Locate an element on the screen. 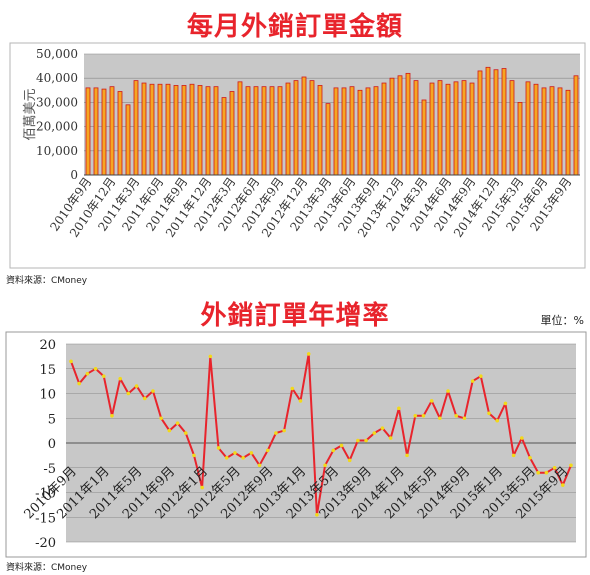 The width and height of the screenshot is (590, 575). top-chart-title: 每月外銷訂單金額 is located at coordinates (294, 27).